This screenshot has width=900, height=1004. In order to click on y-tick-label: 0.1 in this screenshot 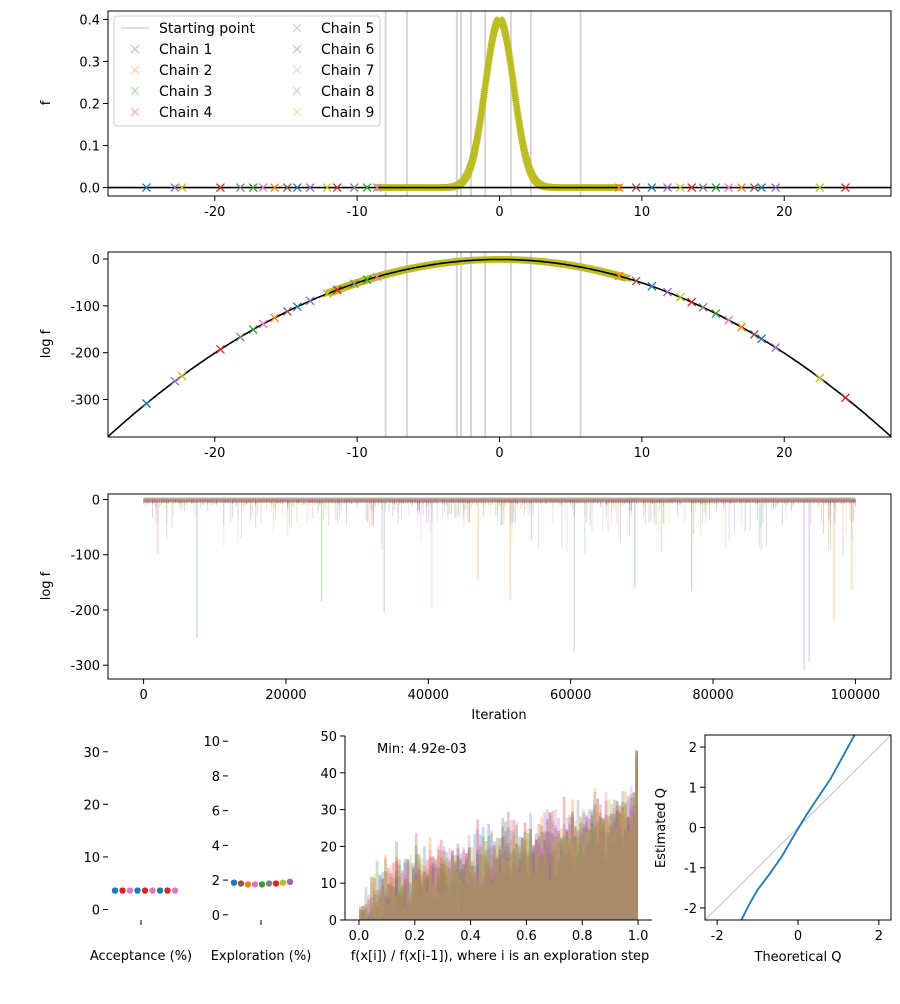, I will do `click(89, 147)`.